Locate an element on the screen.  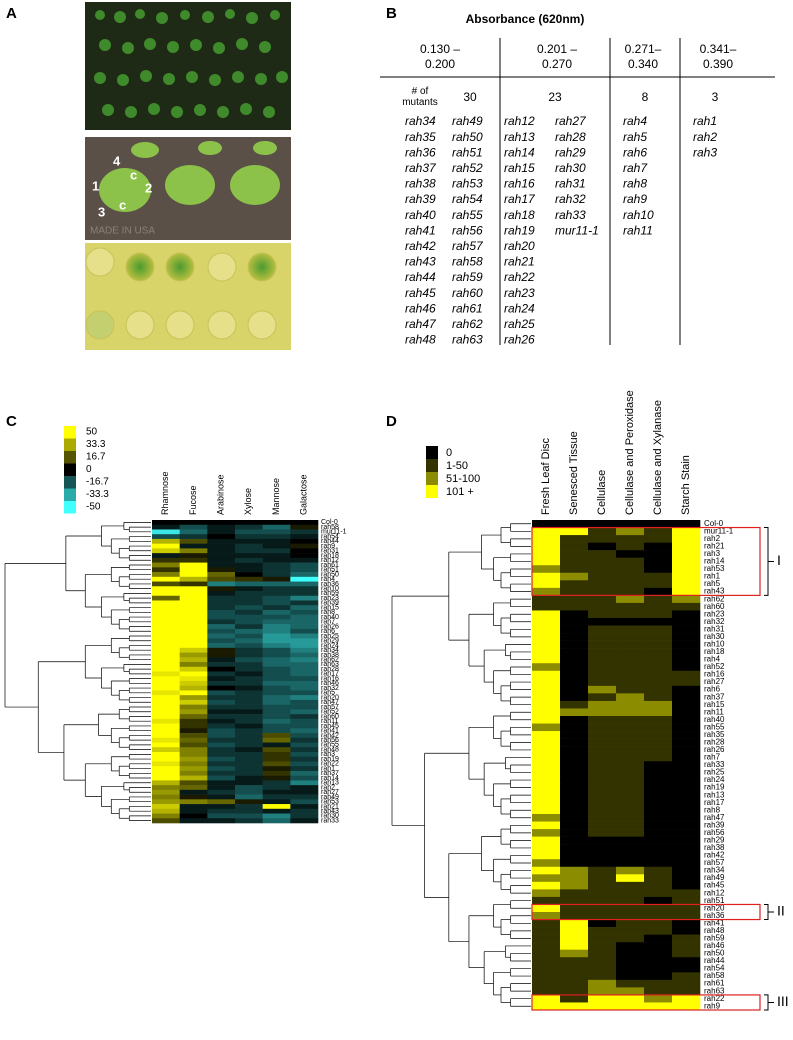
mutant-name: rah26 is located at coordinates (519, 340).